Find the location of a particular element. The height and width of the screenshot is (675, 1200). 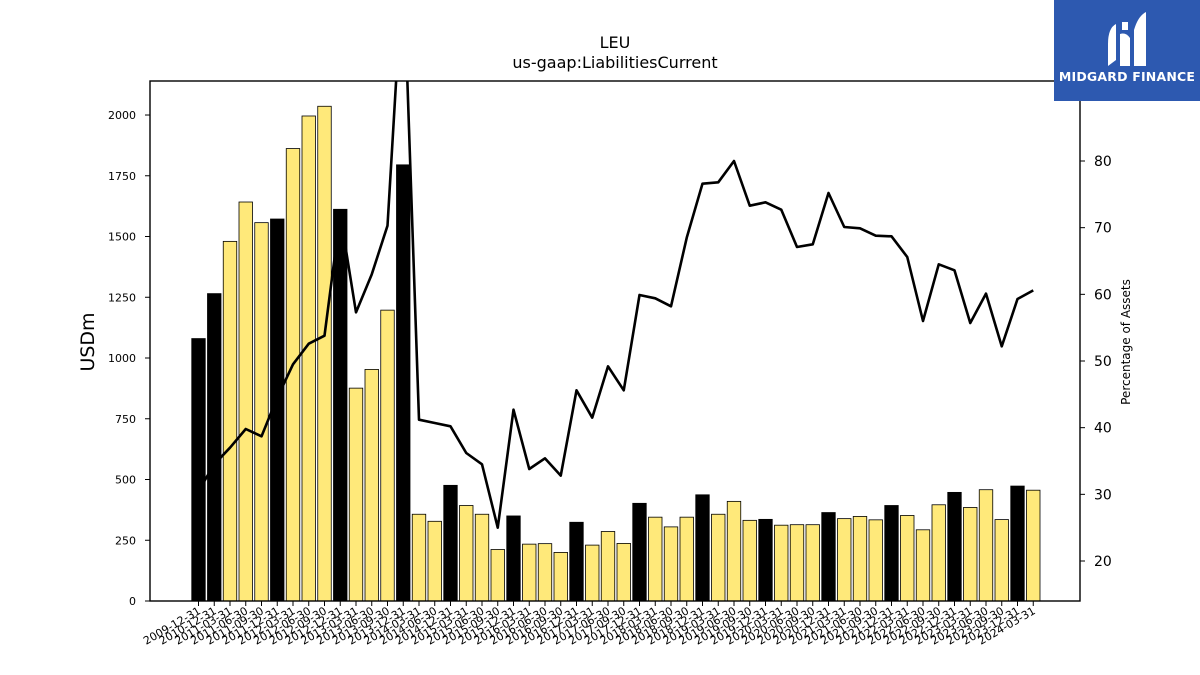

chart-subtitle: us-gaap:LiabilitiesCurrent is located at coordinates (614, 62).